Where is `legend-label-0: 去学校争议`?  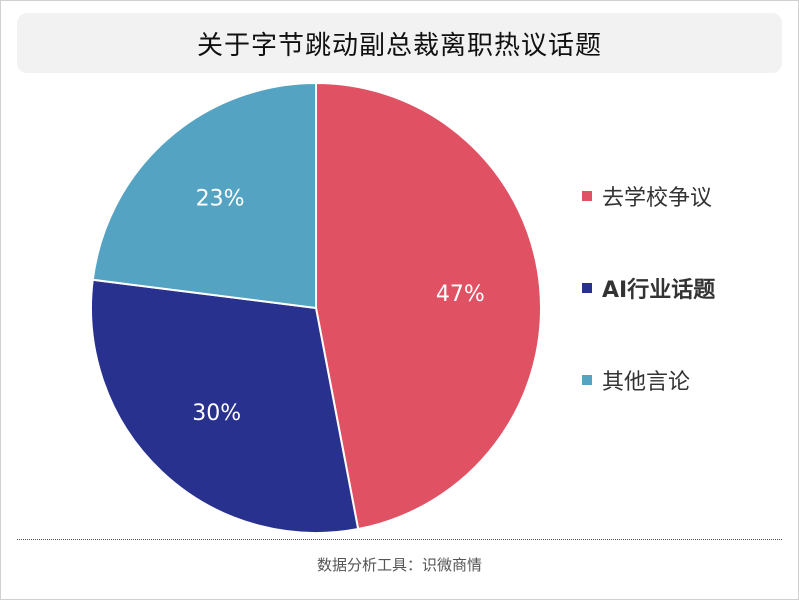 legend-label-0: 去学校争议 is located at coordinates (657, 198).